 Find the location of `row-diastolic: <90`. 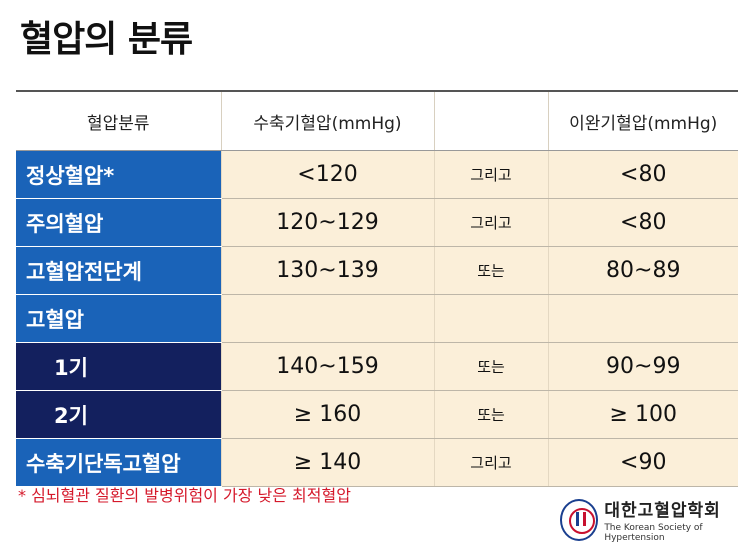

row-diastolic: <90 is located at coordinates (642, 462).